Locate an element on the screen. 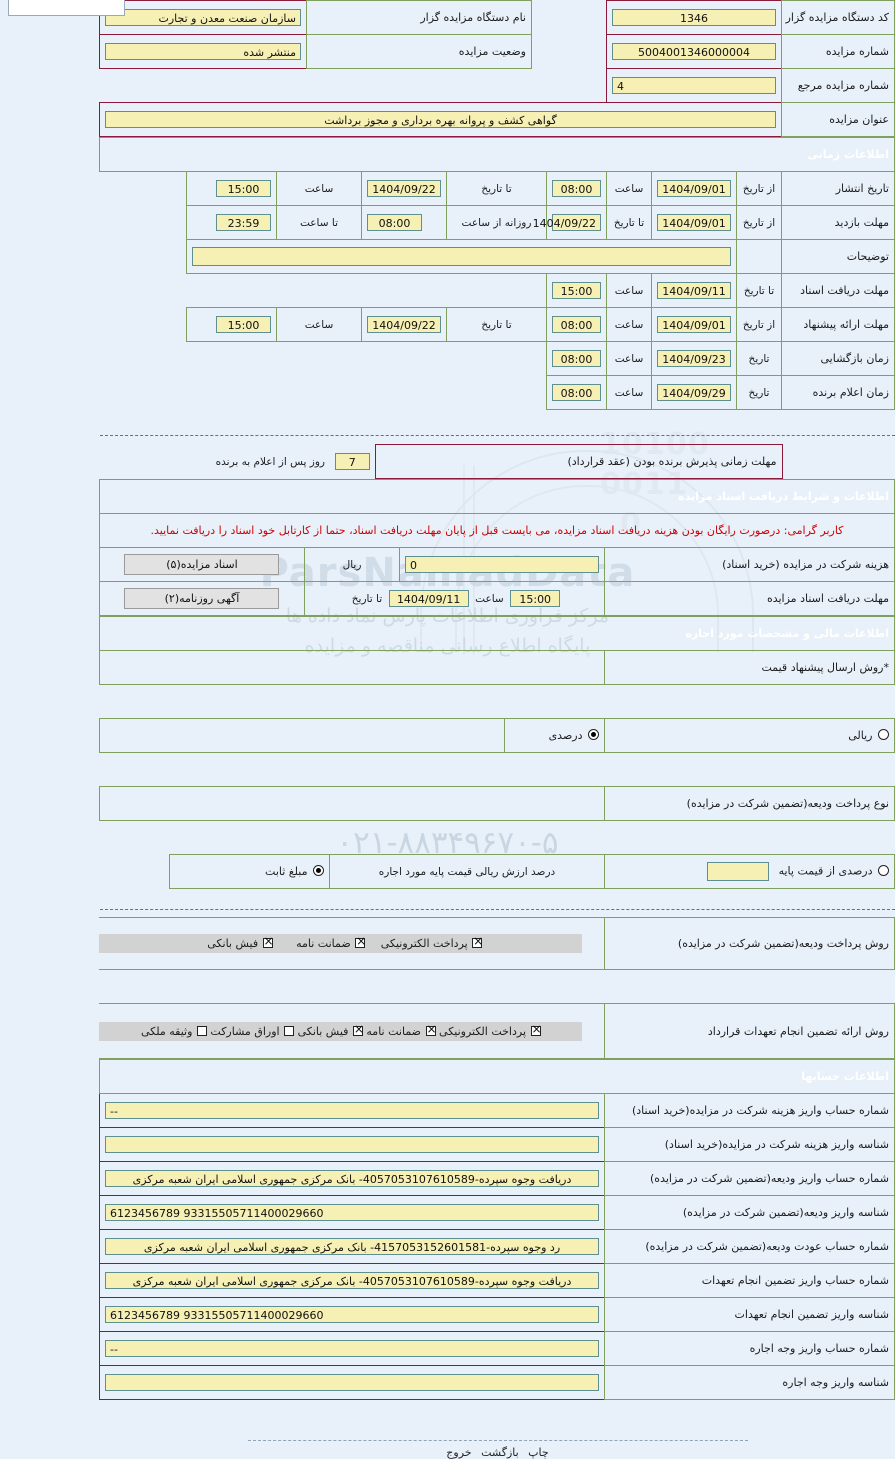 The width and height of the screenshot is (895, 1459). checkbox-deposit-bankslip: فیش بانکی is located at coordinates (240, 942).